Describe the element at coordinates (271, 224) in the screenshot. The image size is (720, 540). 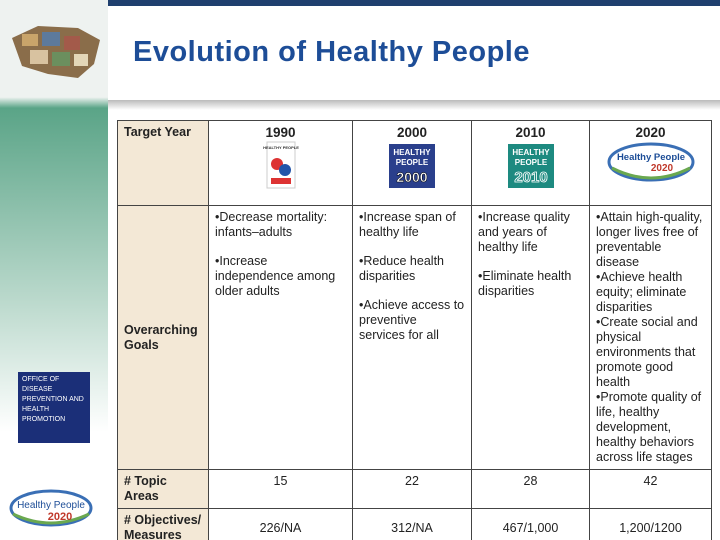
I see `goal: •Decrease mortality: infants–adults` at that location.